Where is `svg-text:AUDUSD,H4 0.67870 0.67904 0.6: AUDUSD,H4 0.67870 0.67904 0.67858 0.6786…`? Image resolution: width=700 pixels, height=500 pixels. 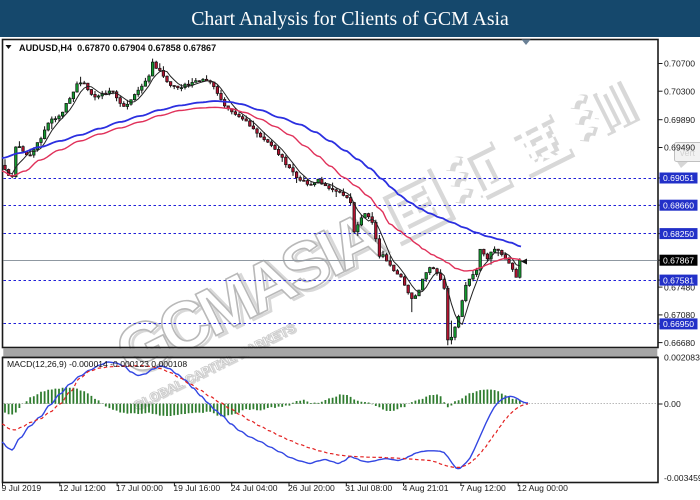 svg-text:AUDUSD,H4 0.67870 0.67904 0.6: AUDUSD,H4 0.67870 0.67904 0.67858 0.6786… is located at coordinates (117, 48).